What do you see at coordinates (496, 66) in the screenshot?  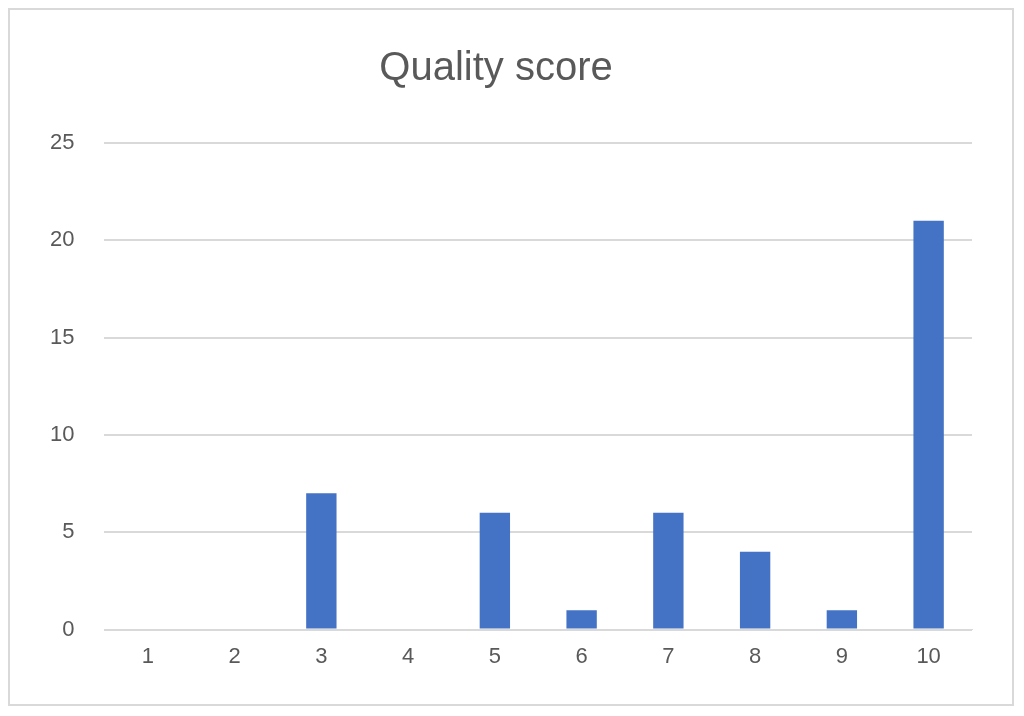 I see `chart-title: Quality score` at bounding box center [496, 66].